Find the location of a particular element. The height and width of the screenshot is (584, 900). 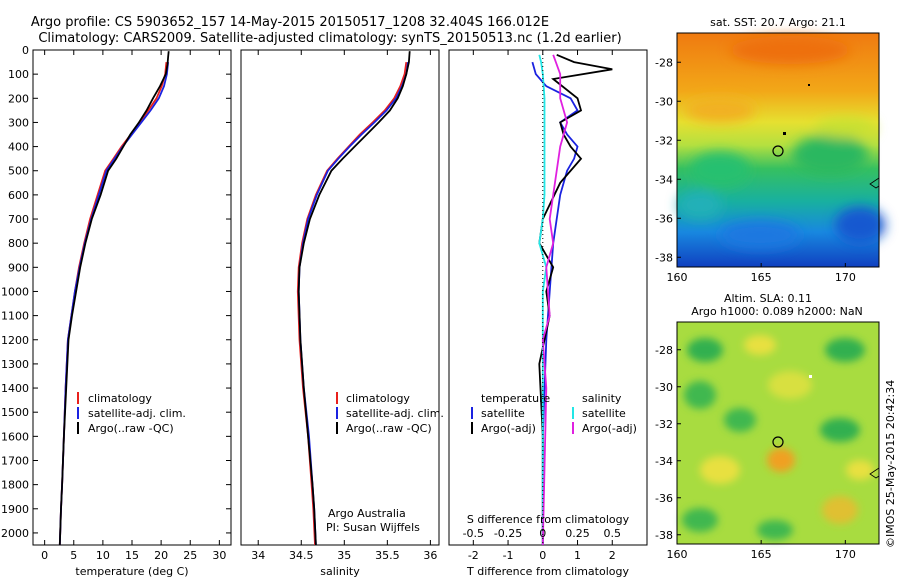

series-line-salinity-argo-adj- is located at coordinates (555, 300).